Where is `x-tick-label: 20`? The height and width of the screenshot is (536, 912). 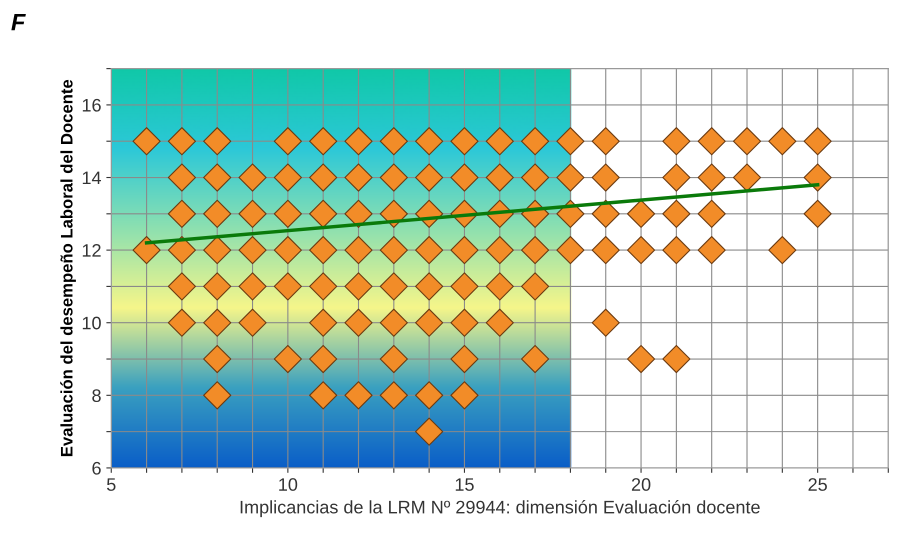
x-tick-label: 20 is located at coordinates (641, 484).